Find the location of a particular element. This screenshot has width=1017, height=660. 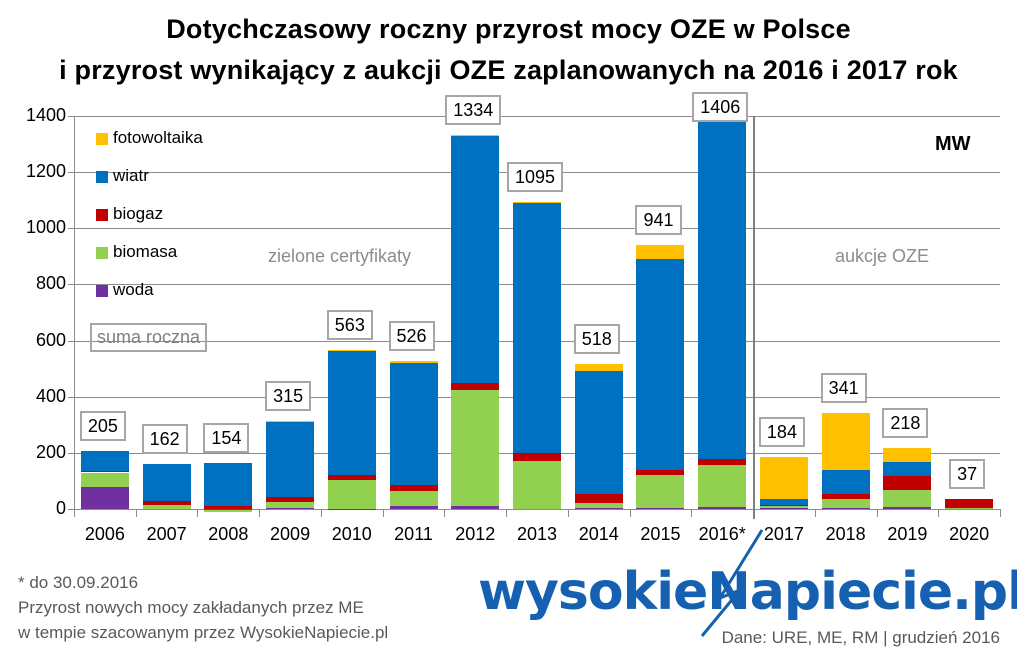

x-tick-label: 2018 is located at coordinates (845, 534).